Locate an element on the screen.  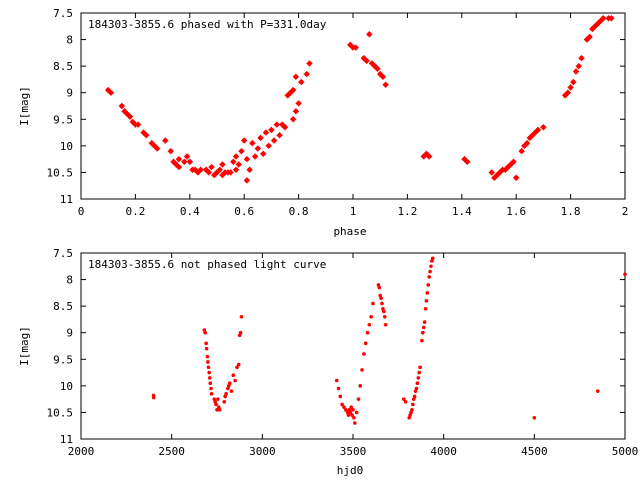
y-tick-label: 10.5 is located at coordinates (60, 412).